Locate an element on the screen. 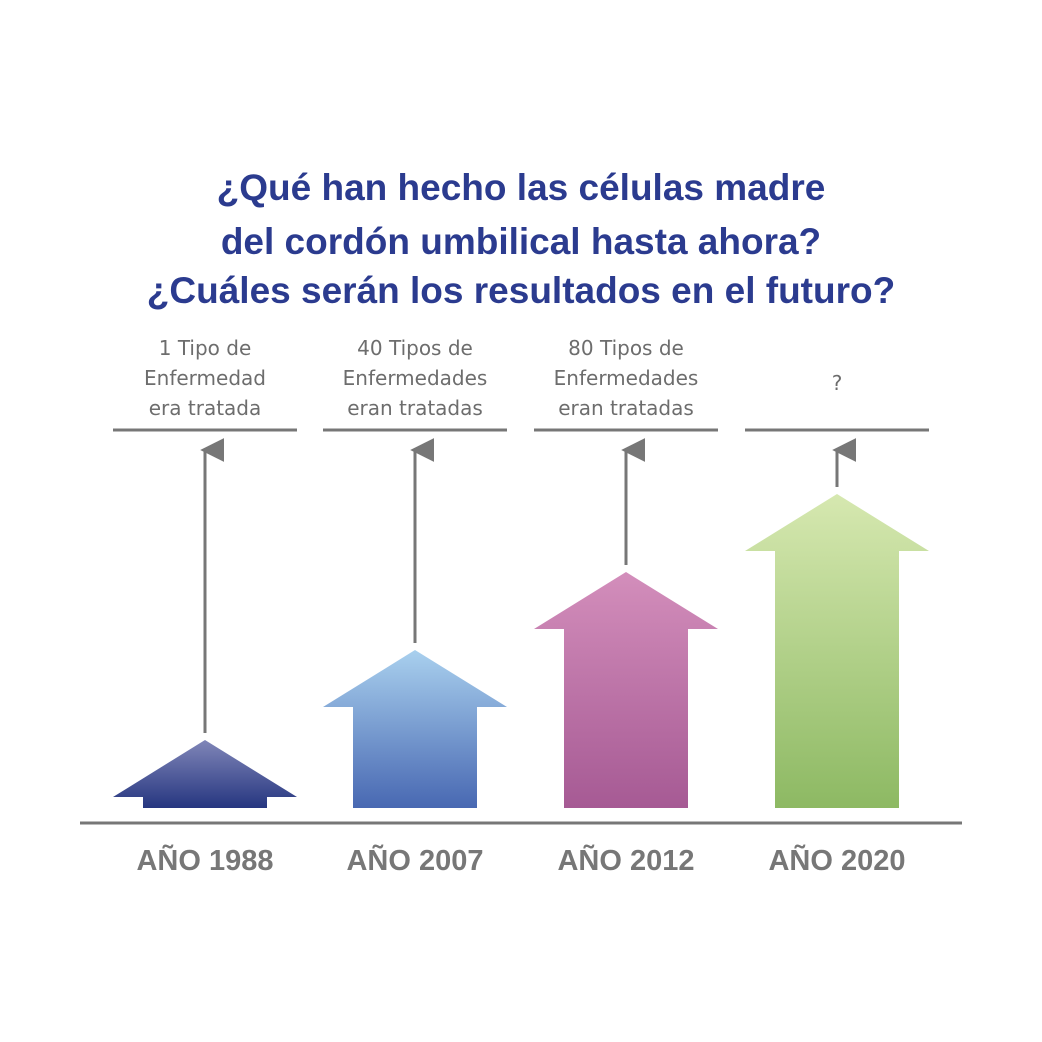 This screenshot has height=1042, width=1042. column-label: 80 Tipos de is located at coordinates (626, 348).